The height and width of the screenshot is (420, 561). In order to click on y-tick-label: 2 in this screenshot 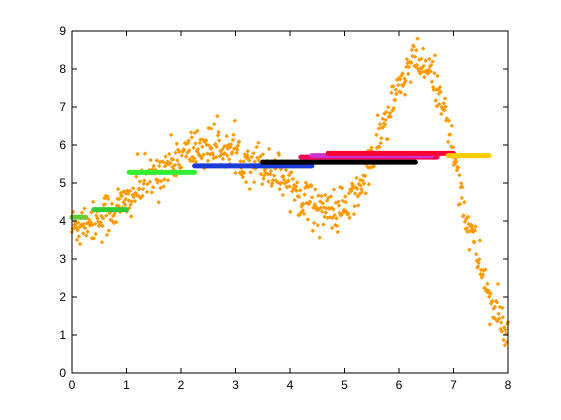, I will do `click(62, 297)`.